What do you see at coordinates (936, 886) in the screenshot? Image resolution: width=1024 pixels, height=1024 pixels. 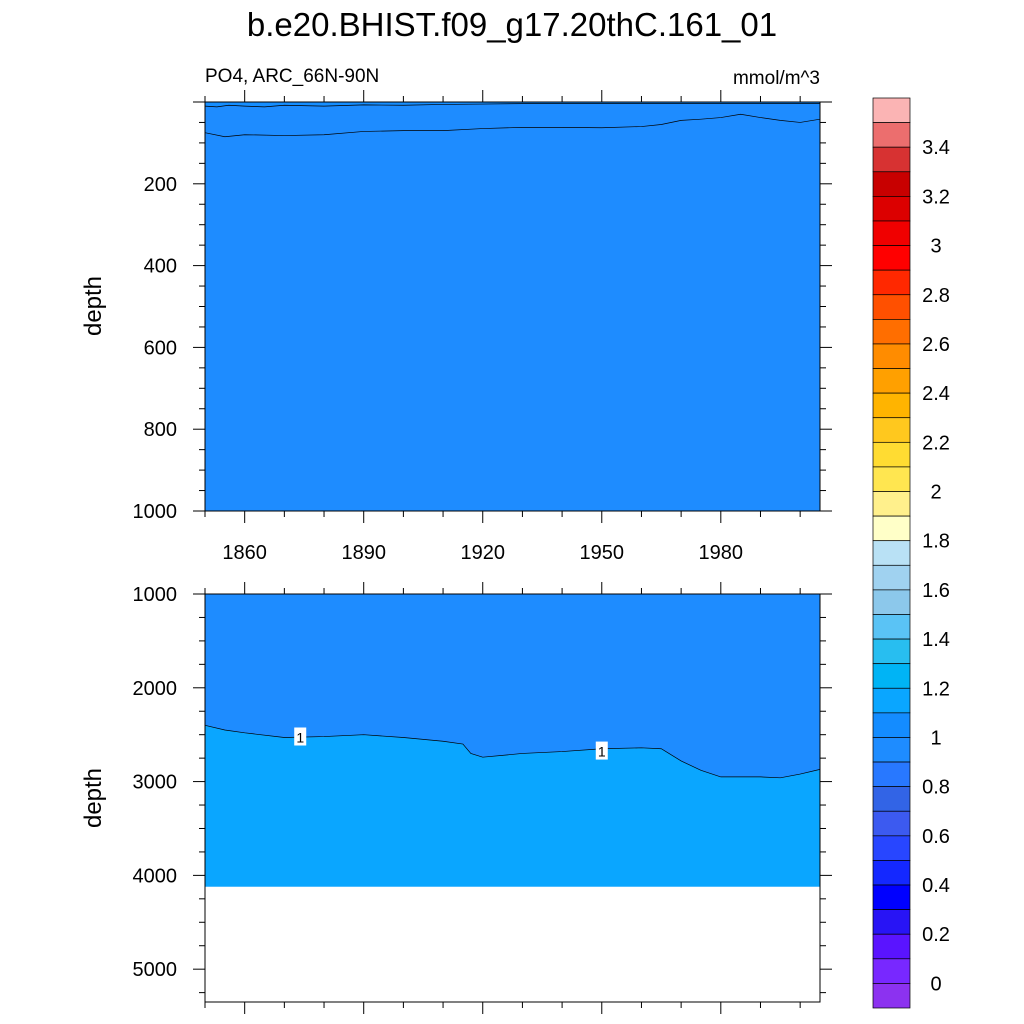 I see `colorbar-label: 0.4` at bounding box center [936, 886].